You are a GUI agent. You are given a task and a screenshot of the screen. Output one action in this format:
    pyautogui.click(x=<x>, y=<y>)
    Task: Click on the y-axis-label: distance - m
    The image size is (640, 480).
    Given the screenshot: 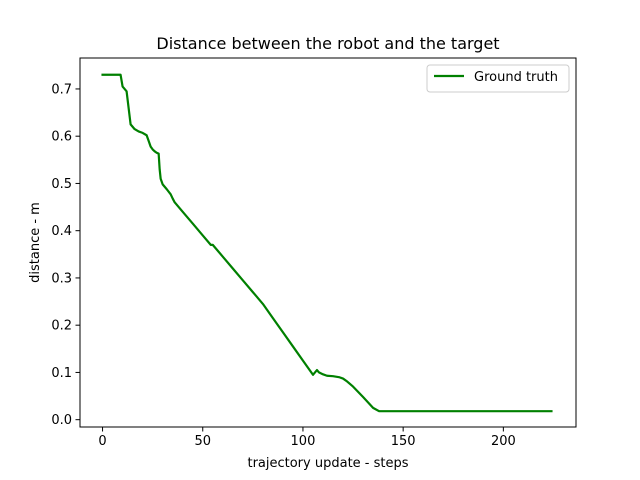 What is the action you would take?
    pyautogui.click(x=35, y=242)
    